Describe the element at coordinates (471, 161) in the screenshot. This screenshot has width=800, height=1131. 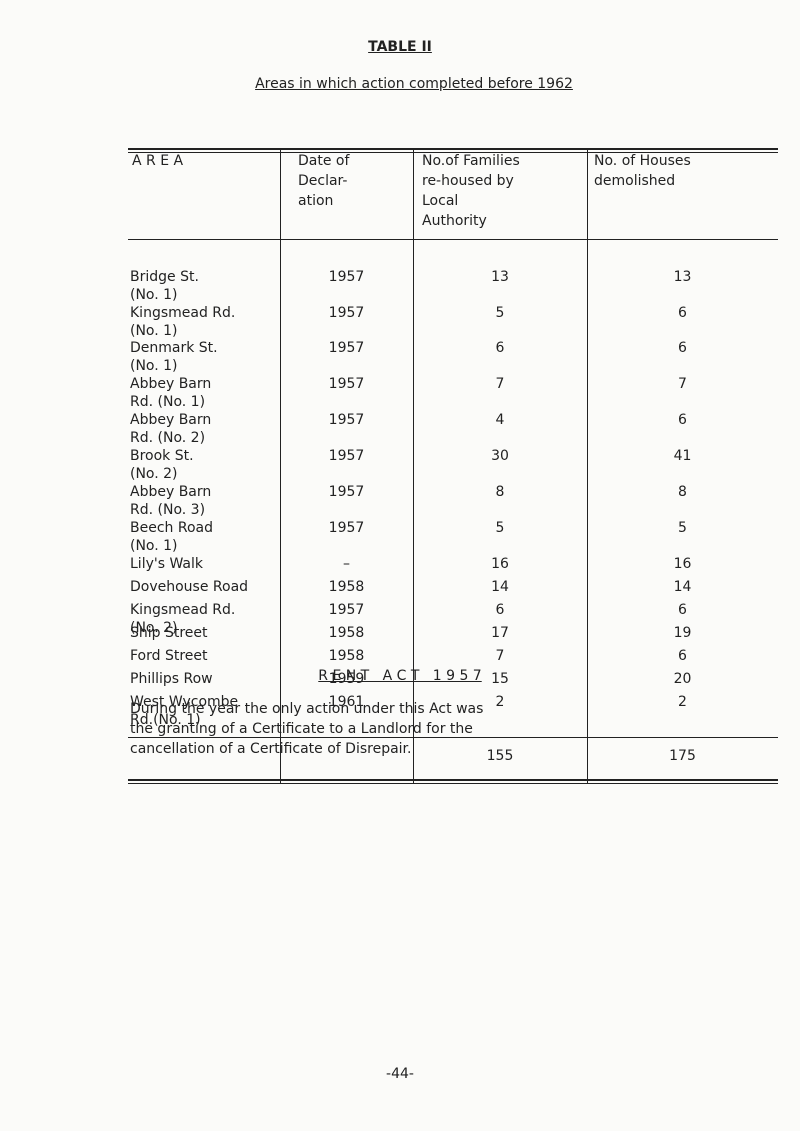
I see `column-header: No.of Families` at that location.